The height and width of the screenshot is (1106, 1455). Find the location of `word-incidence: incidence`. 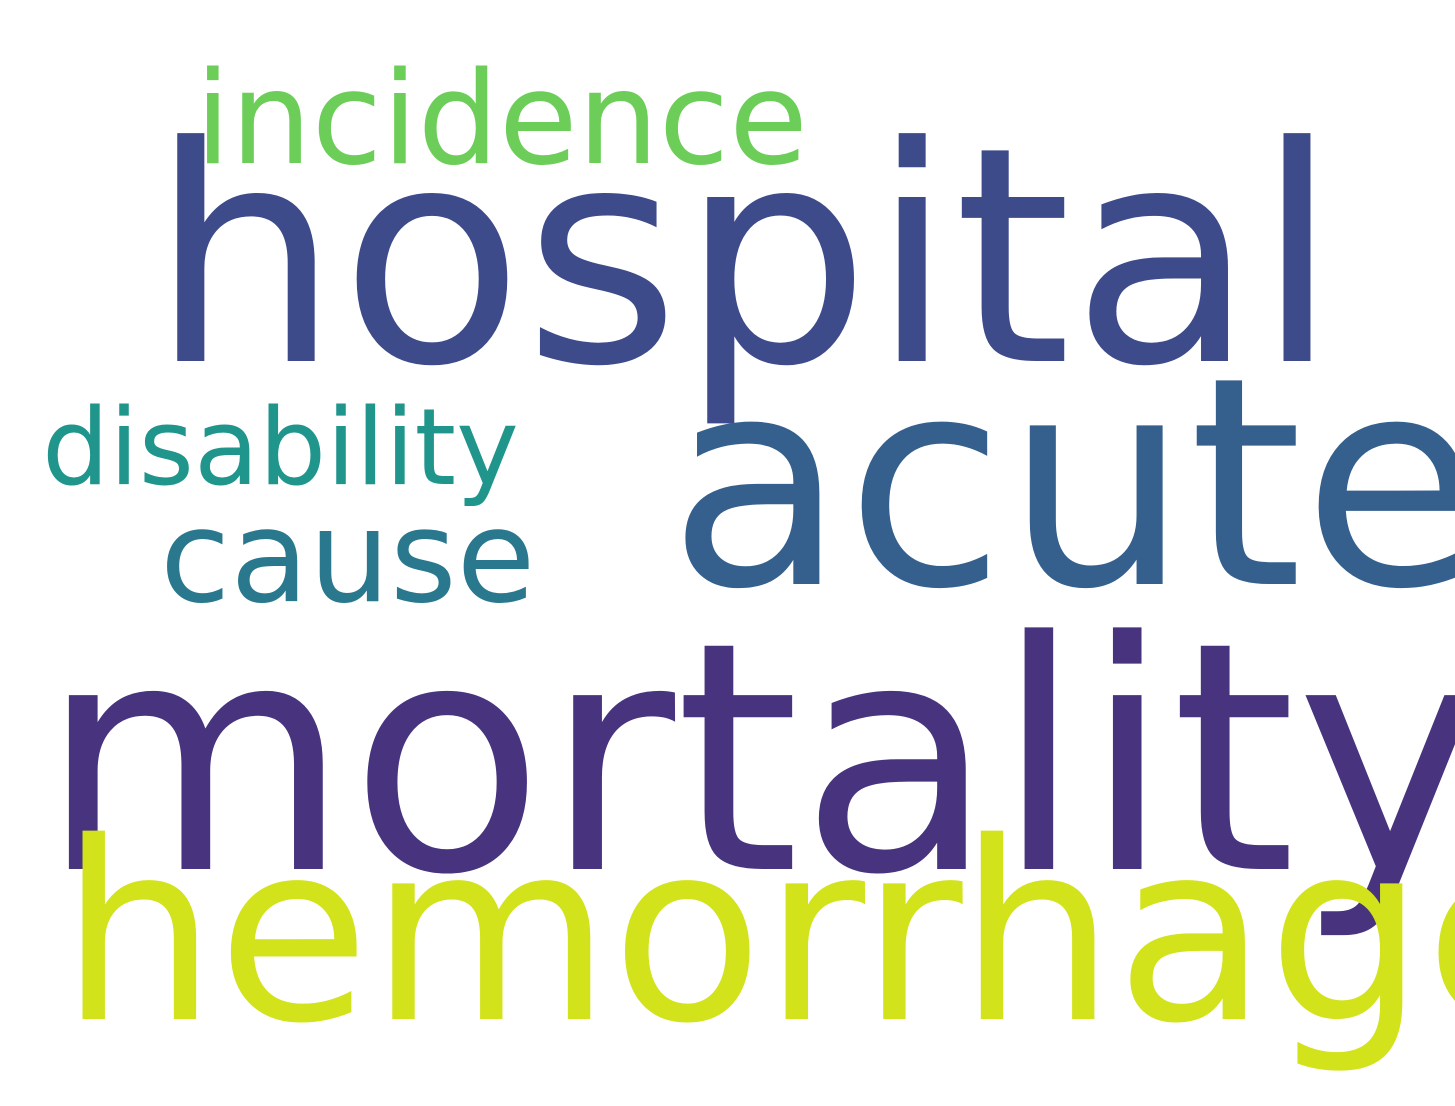

word-incidence: incidence is located at coordinates (501, 119).